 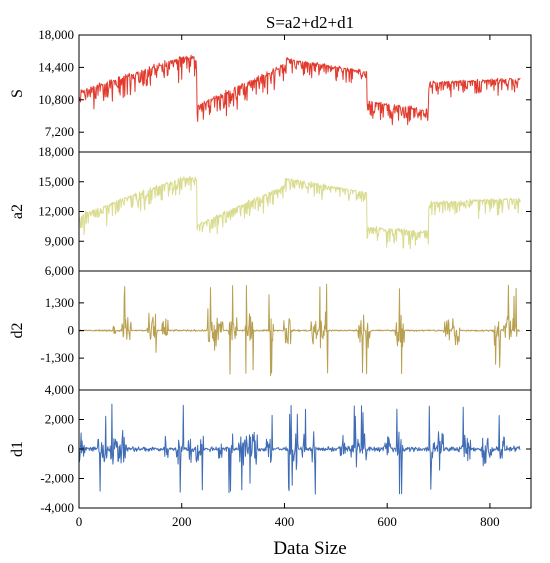 What do you see at coordinates (182, 521) in the screenshot?
I see `x-tick-label-1: 200` at bounding box center [182, 521].